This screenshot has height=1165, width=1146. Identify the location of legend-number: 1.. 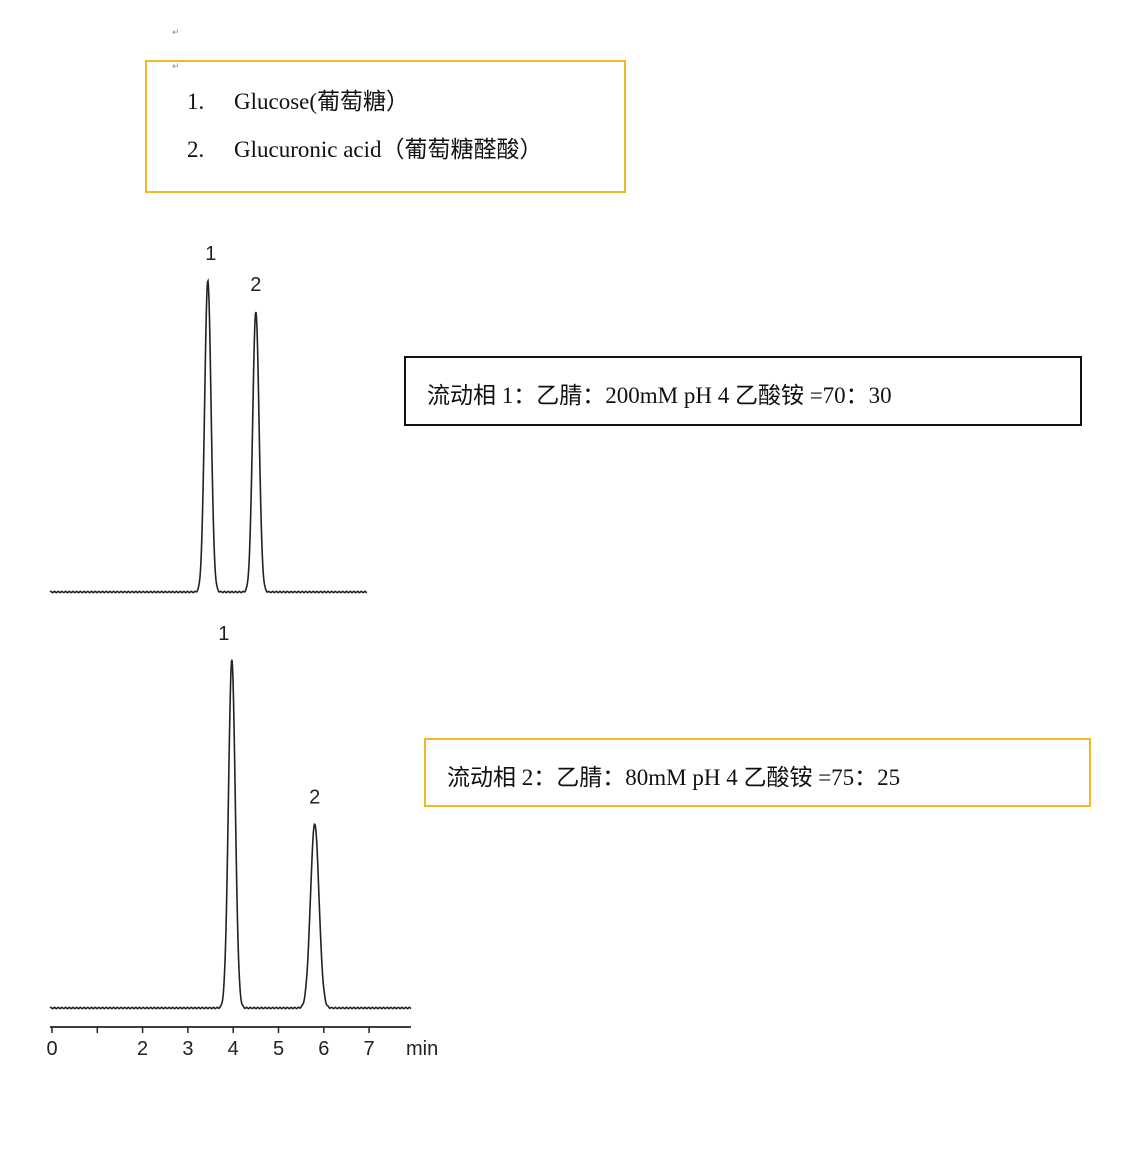
(196, 101).